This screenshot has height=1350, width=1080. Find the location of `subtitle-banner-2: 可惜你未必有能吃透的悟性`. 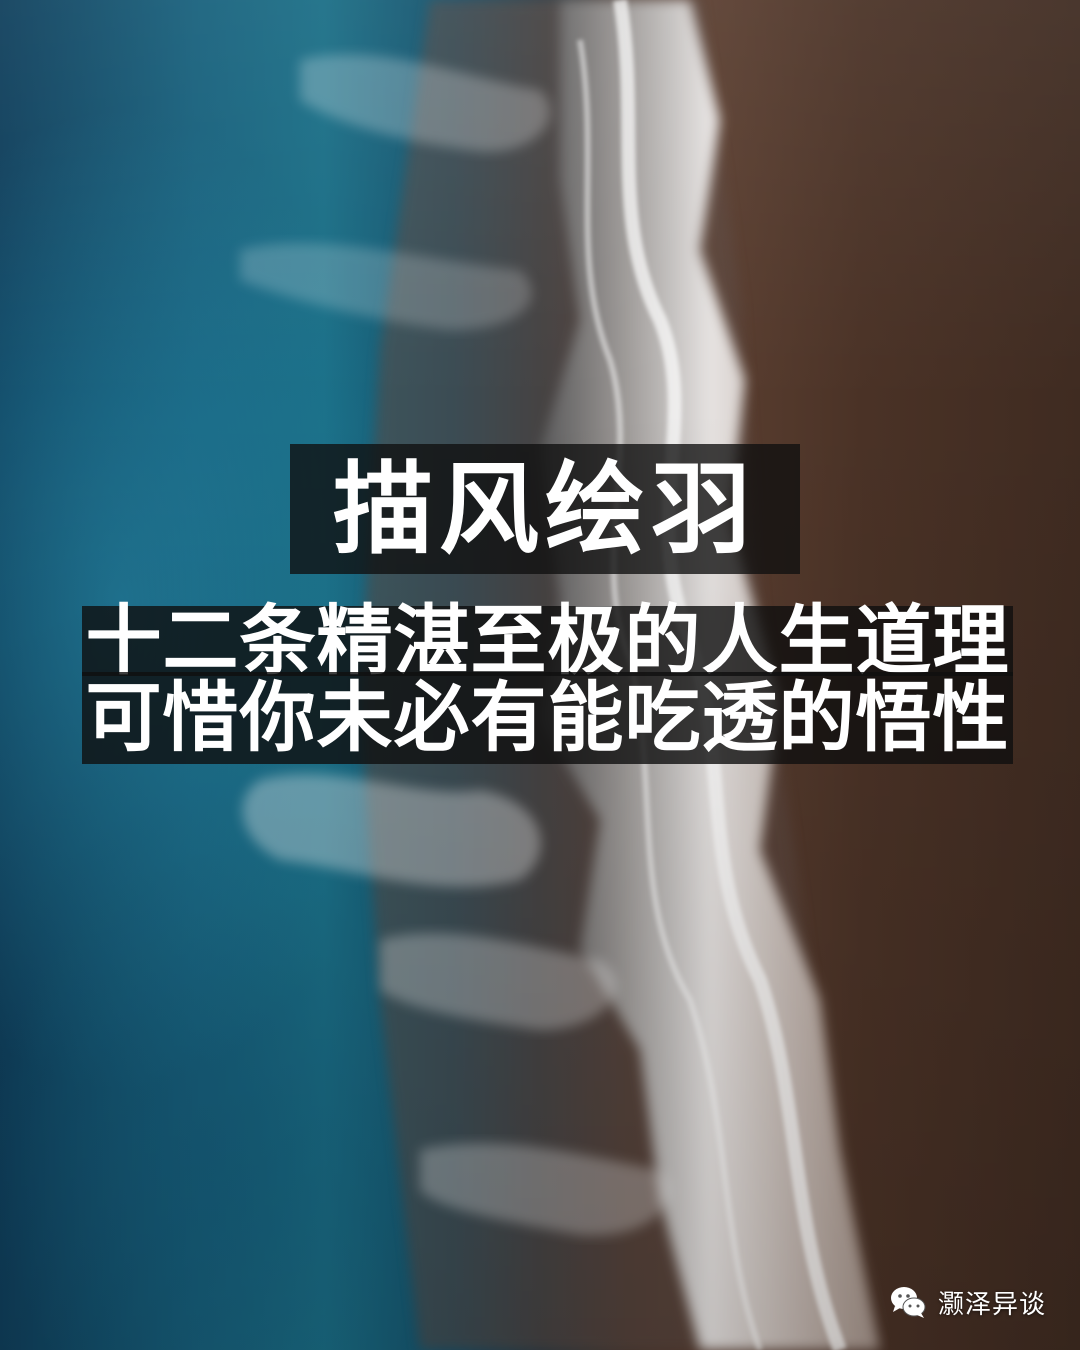

subtitle-banner-2: 可惜你未必有能吃透的悟性 is located at coordinates (547, 718).